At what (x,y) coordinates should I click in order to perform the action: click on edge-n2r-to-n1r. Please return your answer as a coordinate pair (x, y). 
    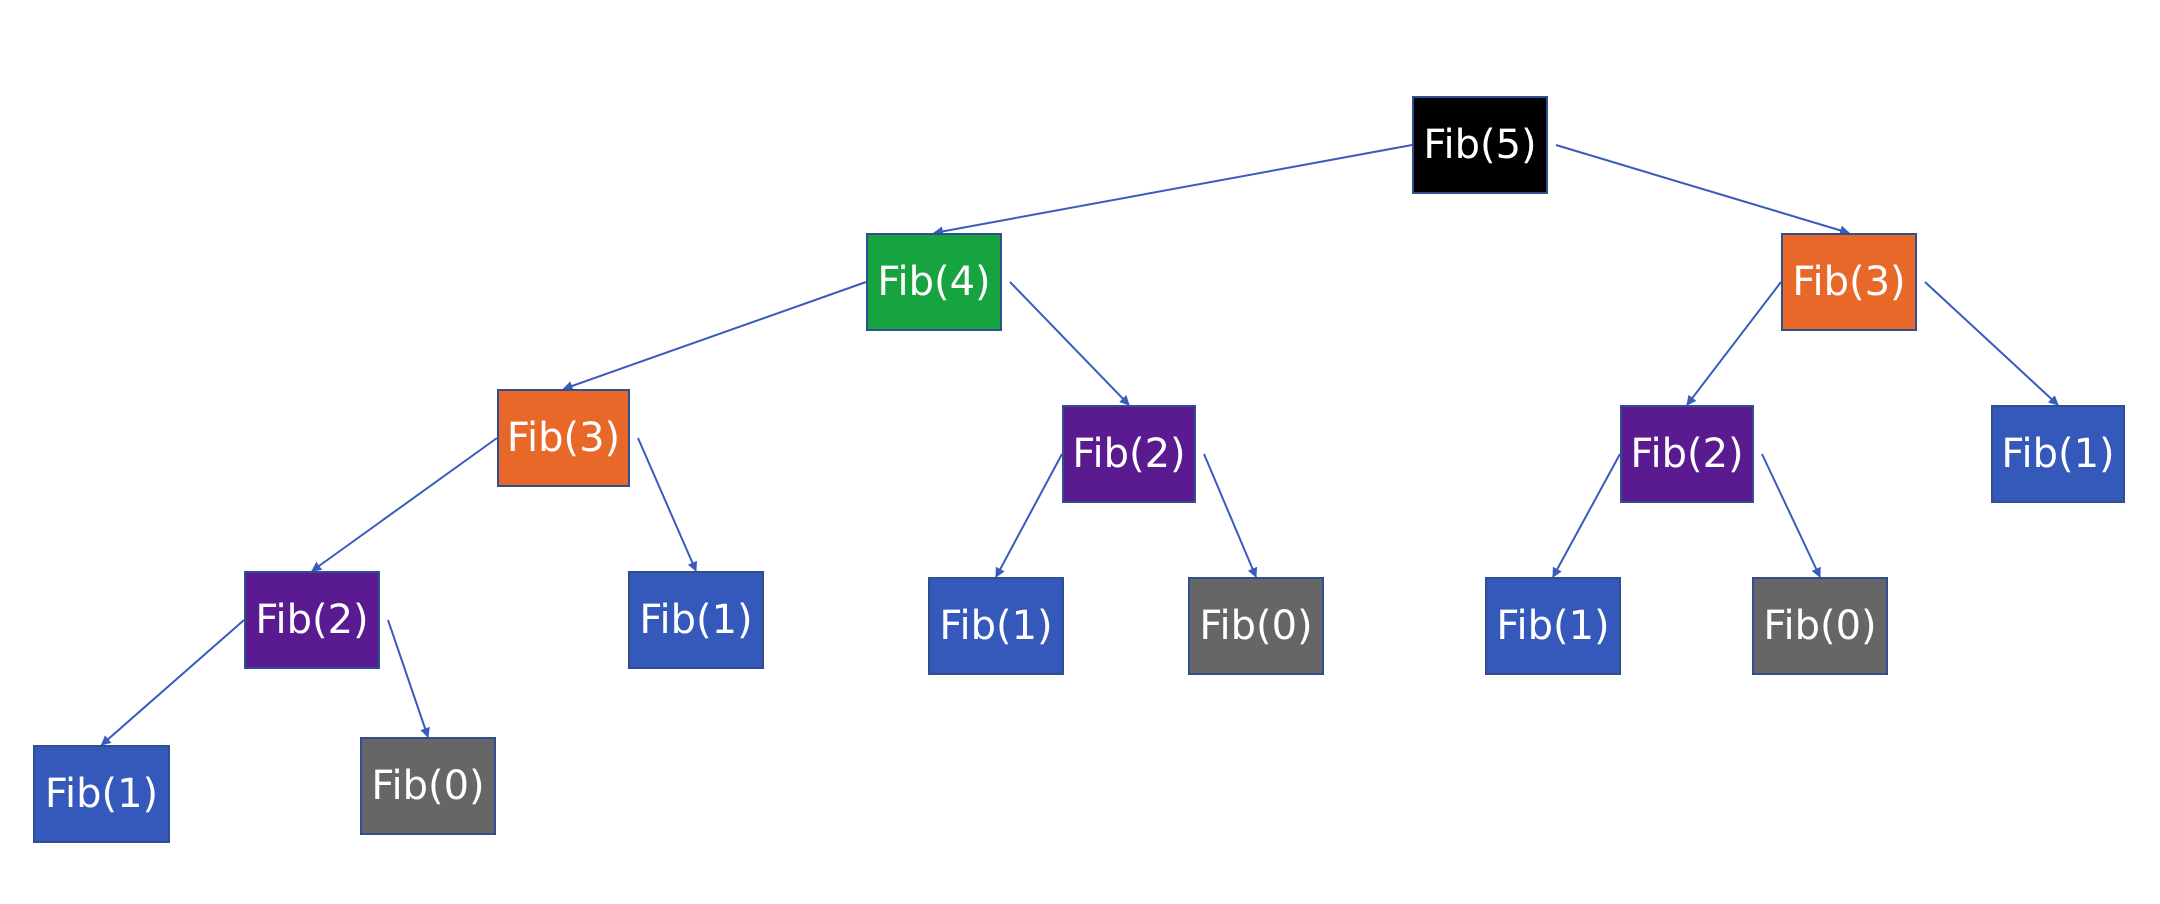
    Looking at the image, I should click on (1586, 515).